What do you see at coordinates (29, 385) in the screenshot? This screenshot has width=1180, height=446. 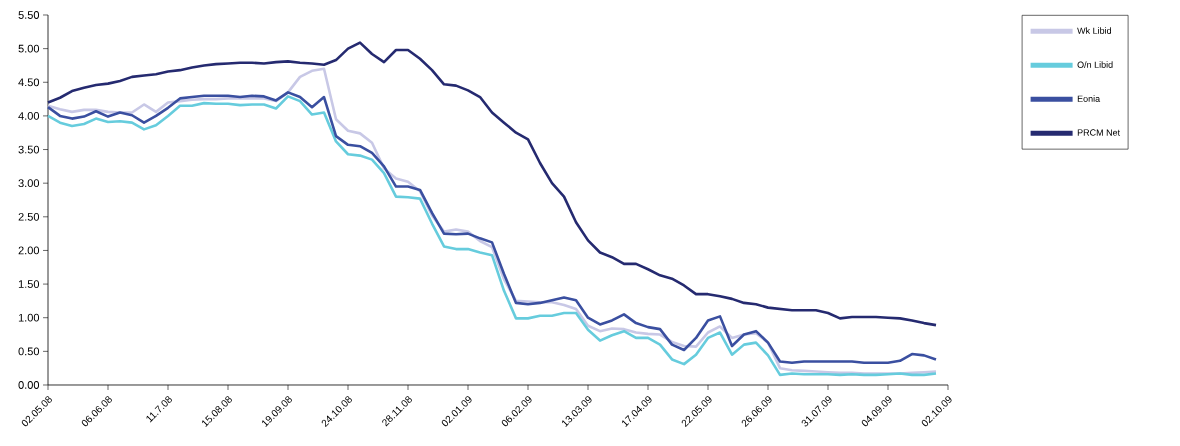 I see `y-tick-label: 0.00` at bounding box center [29, 385].